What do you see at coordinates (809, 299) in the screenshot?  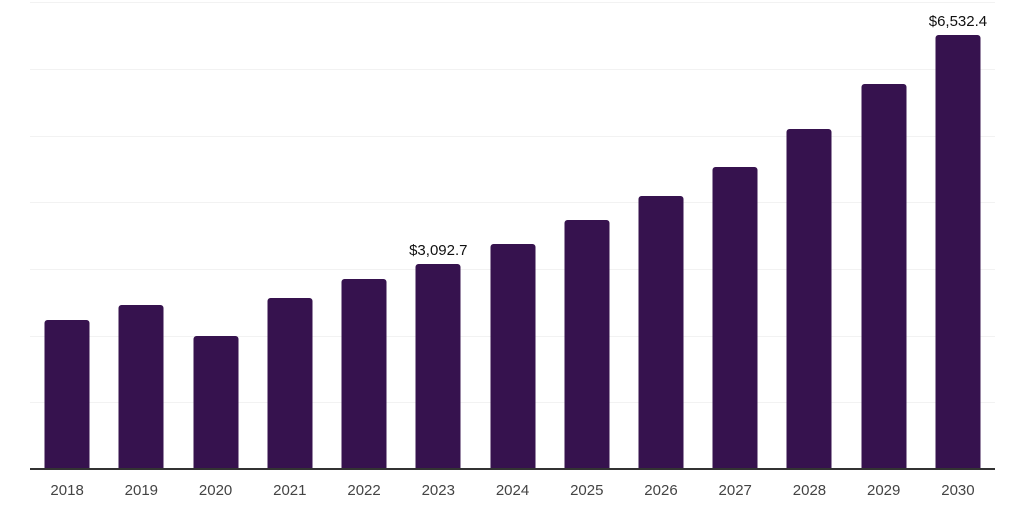 I see `bar-2028` at bounding box center [809, 299].